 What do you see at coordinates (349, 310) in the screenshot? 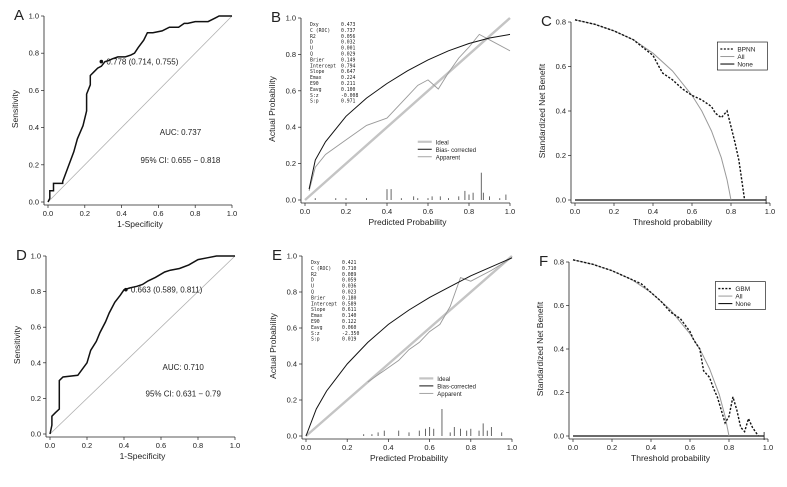
I see `stat-value: 0.611` at bounding box center [349, 310].